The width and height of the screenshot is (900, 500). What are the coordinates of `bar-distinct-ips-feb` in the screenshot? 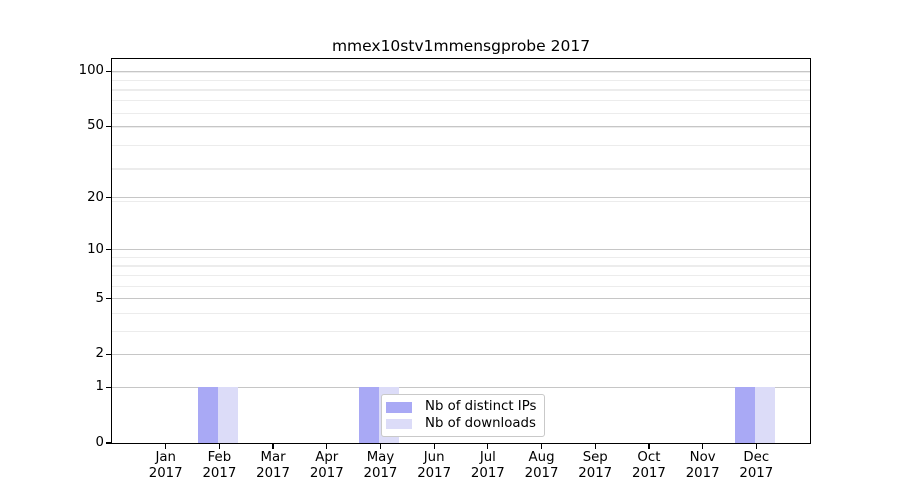 It's located at (208, 415).